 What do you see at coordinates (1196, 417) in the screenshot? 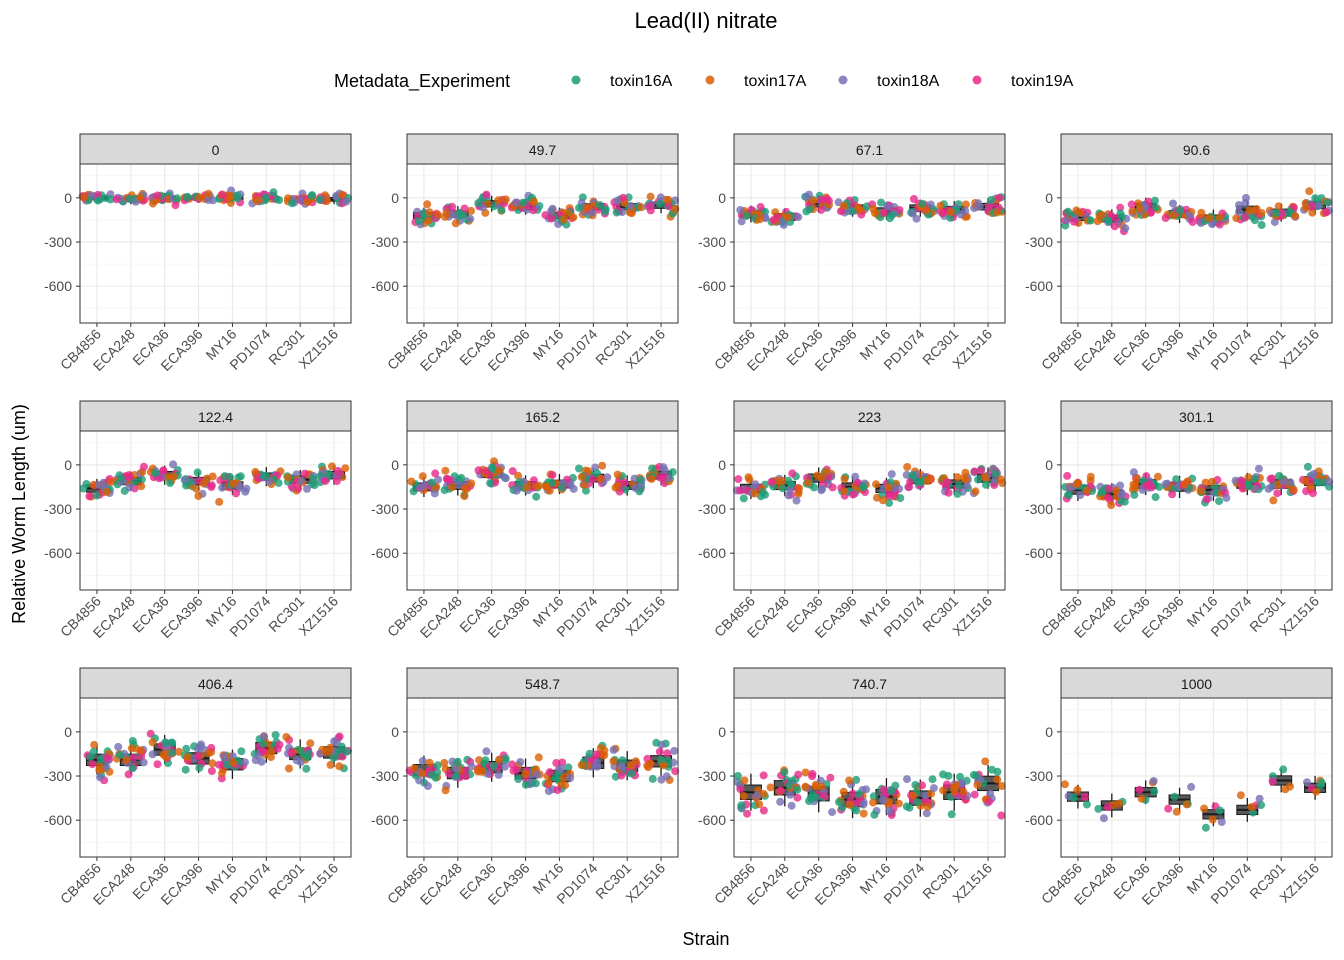
I see `facet-strip-label: 301.1` at bounding box center [1196, 417].